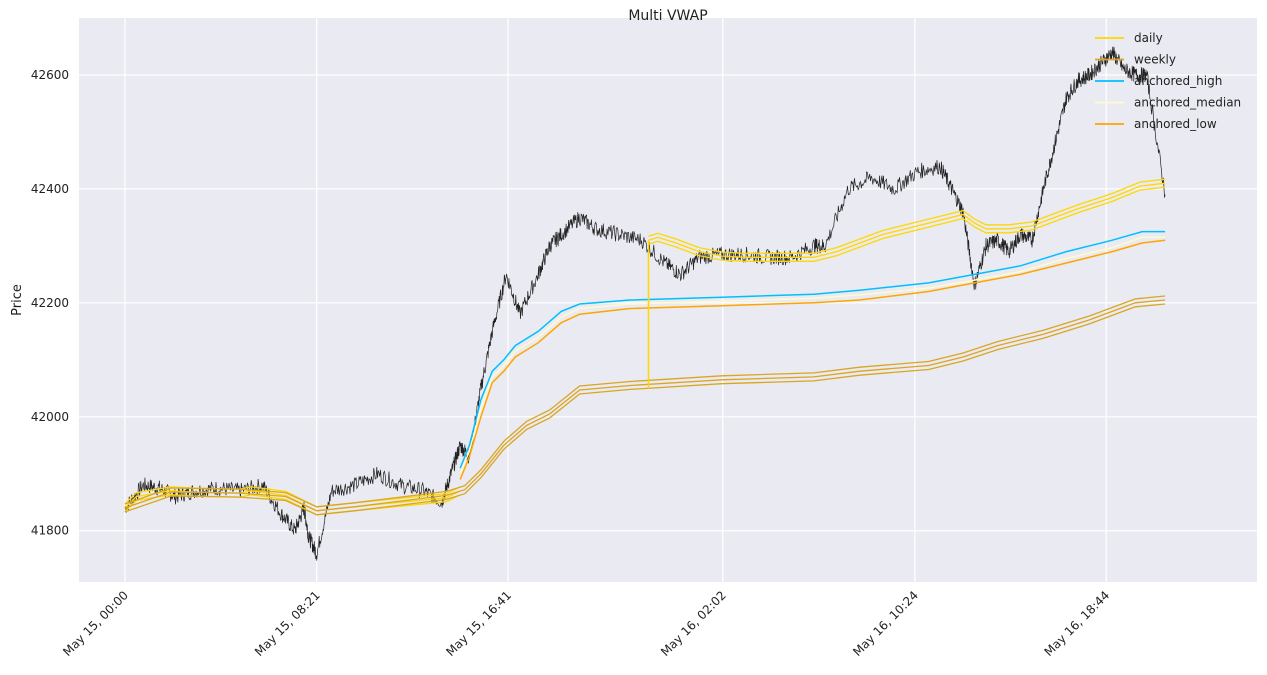 The width and height of the screenshot is (1267, 675). What do you see at coordinates (1155, 60) in the screenshot?
I see `legend-label-weekly: weekly` at bounding box center [1155, 60].